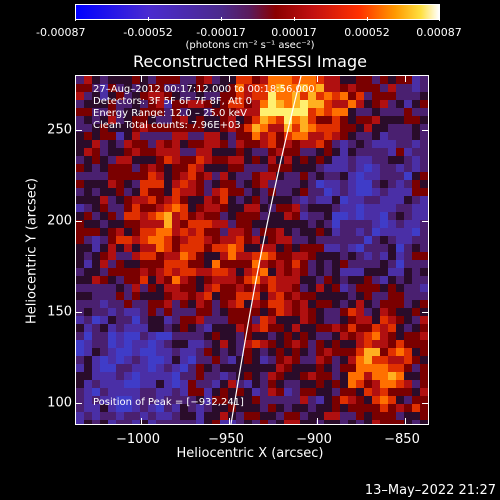 The image size is (500, 500). What do you see at coordinates (294, 32) in the screenshot?
I see `colorbar-tick-label: 0.00017` at bounding box center [294, 32].